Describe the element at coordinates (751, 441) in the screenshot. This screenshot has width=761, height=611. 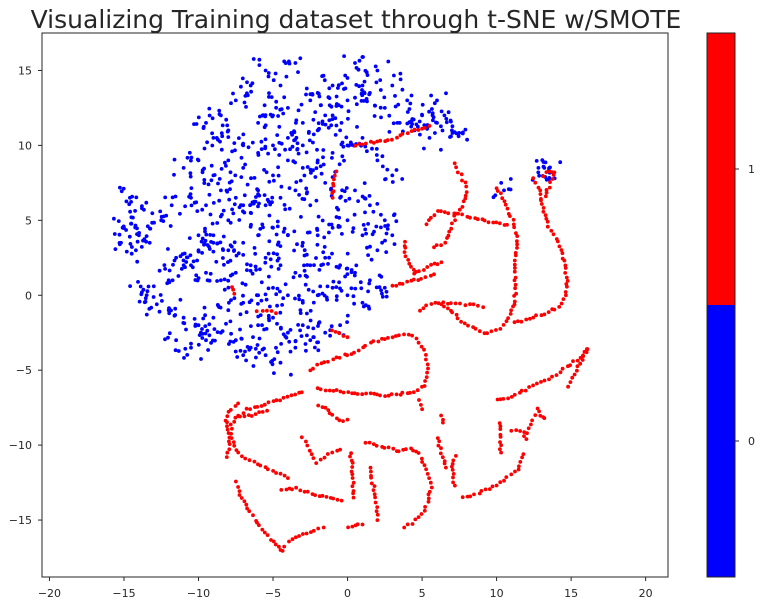
I see `colorbar-tick-label: 0` at that location.